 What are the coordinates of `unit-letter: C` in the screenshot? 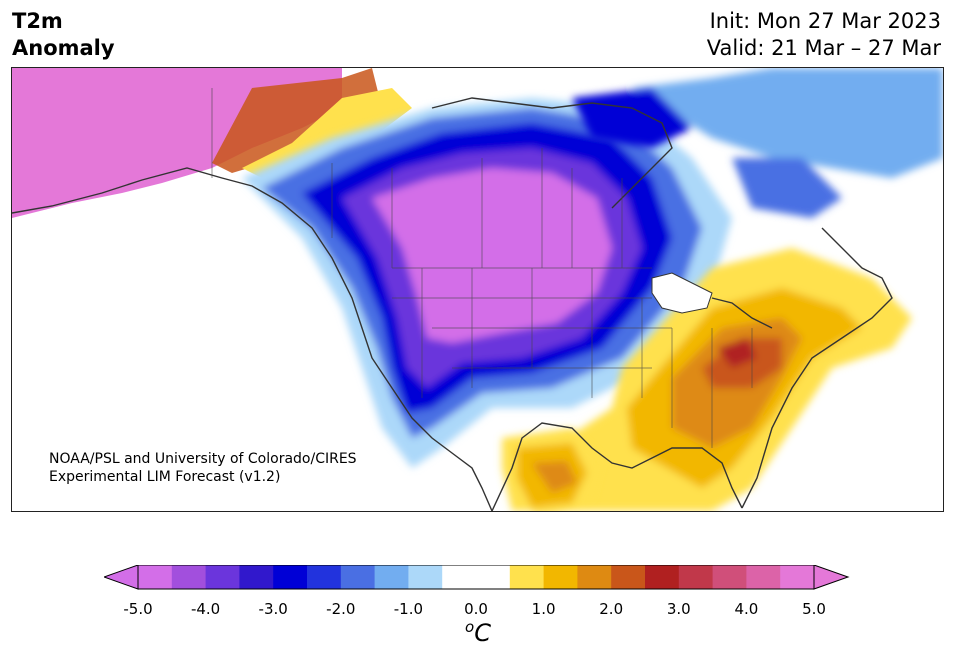 It's located at (482, 633).